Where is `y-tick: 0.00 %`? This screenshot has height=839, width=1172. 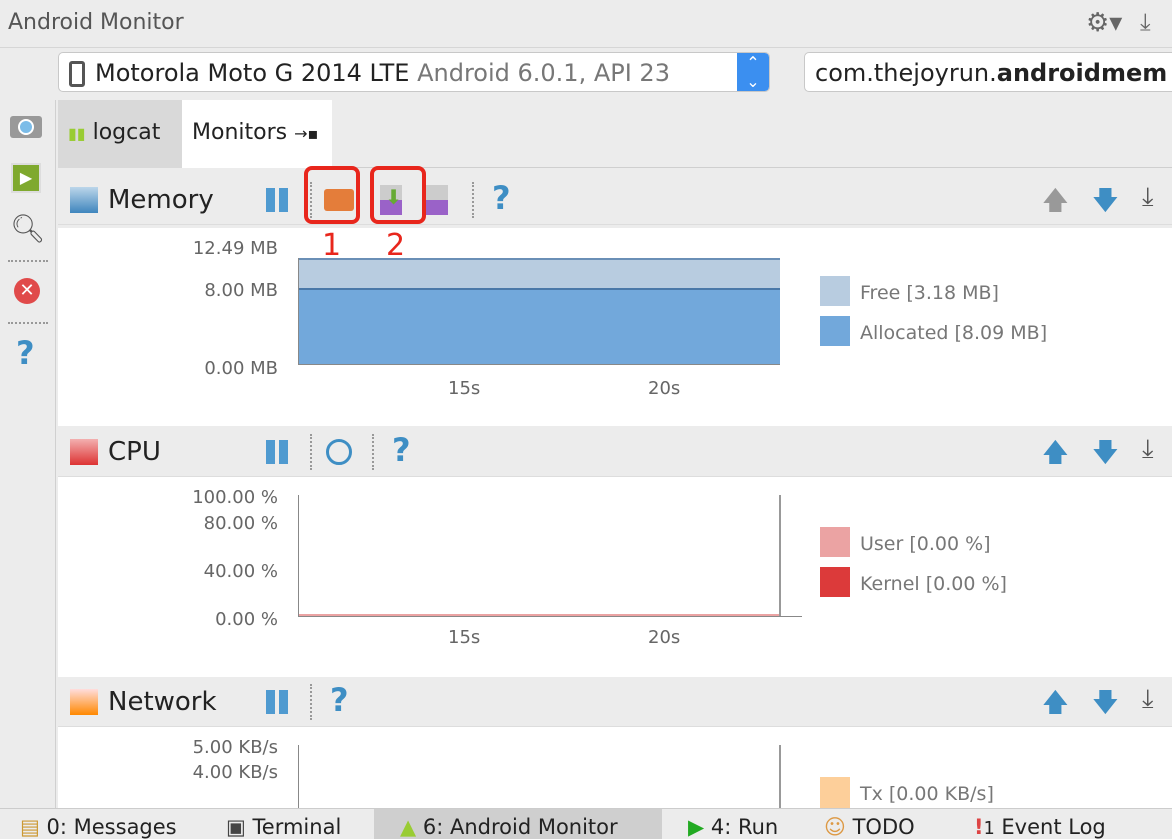
y-tick: 0.00 % is located at coordinates (246, 619).